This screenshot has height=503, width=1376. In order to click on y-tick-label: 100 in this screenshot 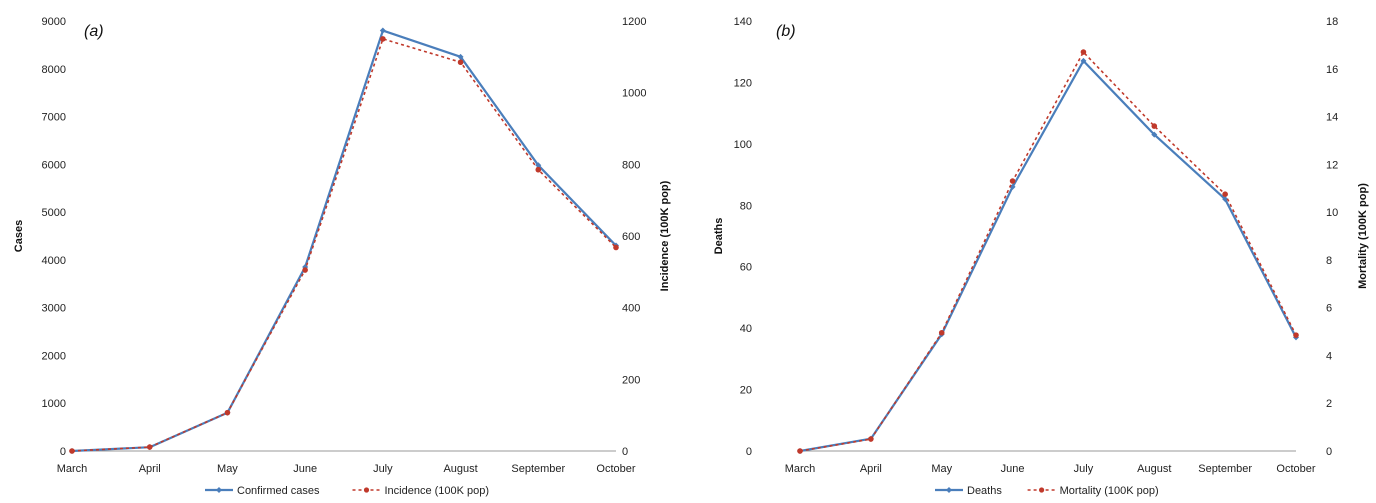, I will do `click(743, 145)`.